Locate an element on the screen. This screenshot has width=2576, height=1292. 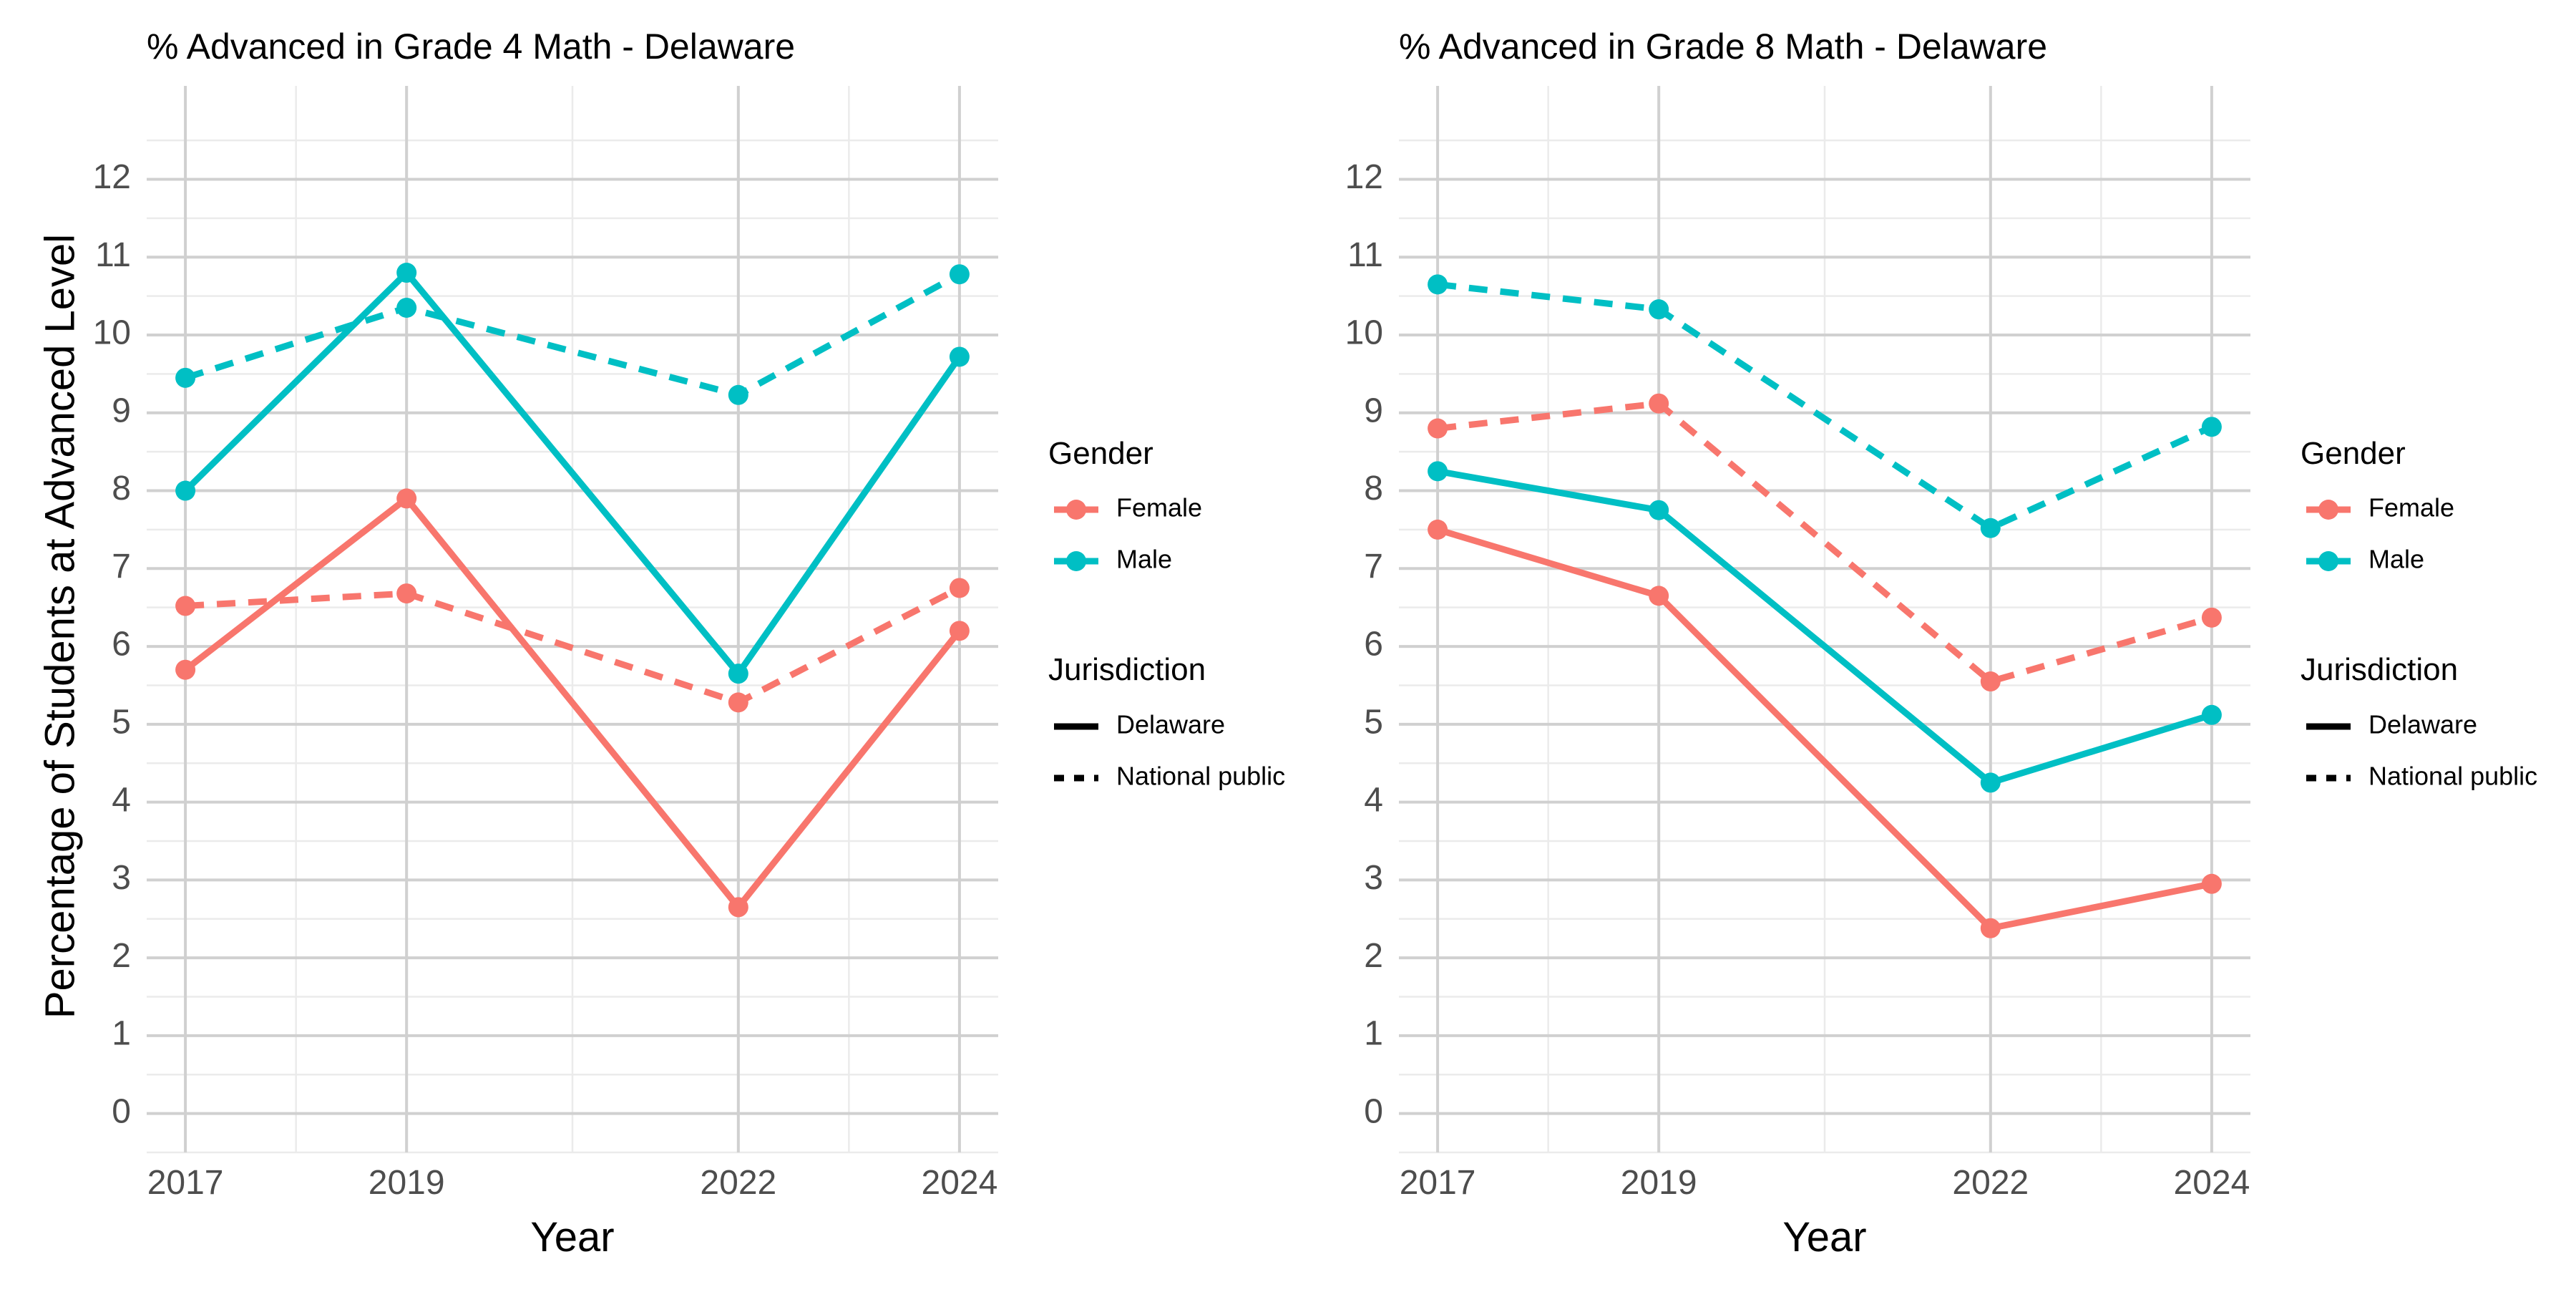
y-axis-label: Percentage of Students at Advanced Level is located at coordinates (59, 626).